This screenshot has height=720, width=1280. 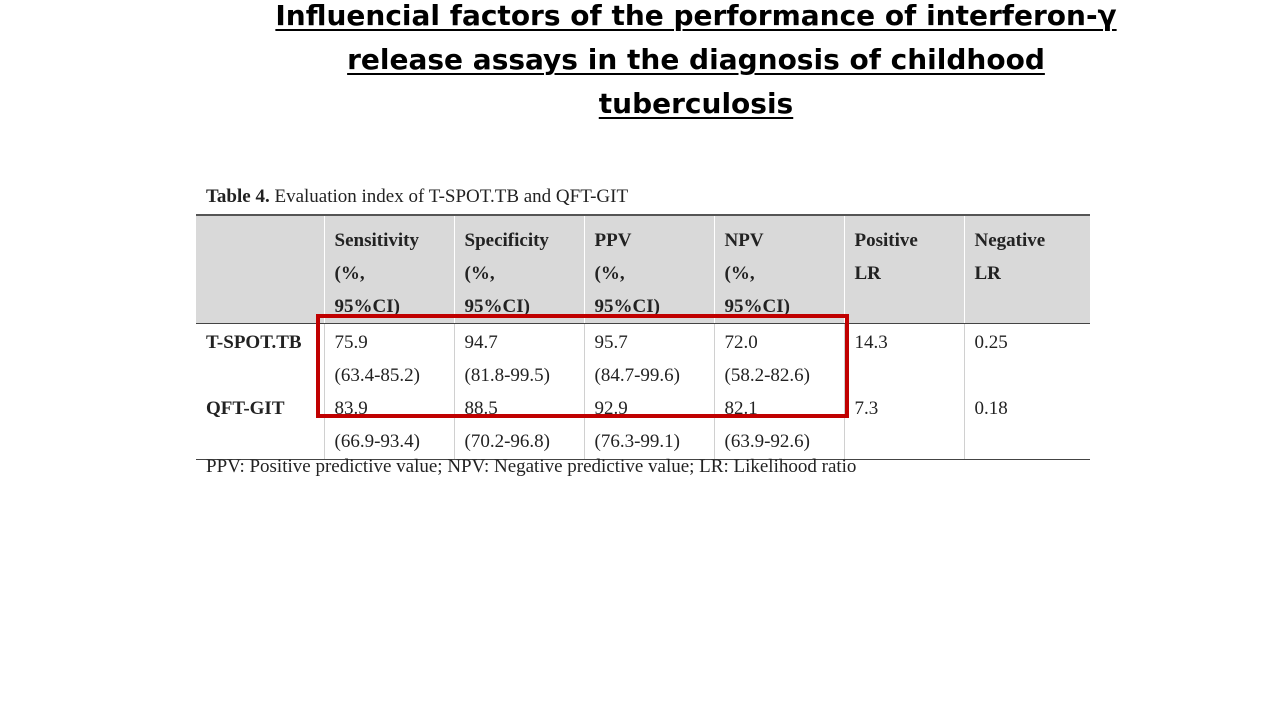 What do you see at coordinates (481, 408) in the screenshot?
I see `cell-value: 88.5` at bounding box center [481, 408].